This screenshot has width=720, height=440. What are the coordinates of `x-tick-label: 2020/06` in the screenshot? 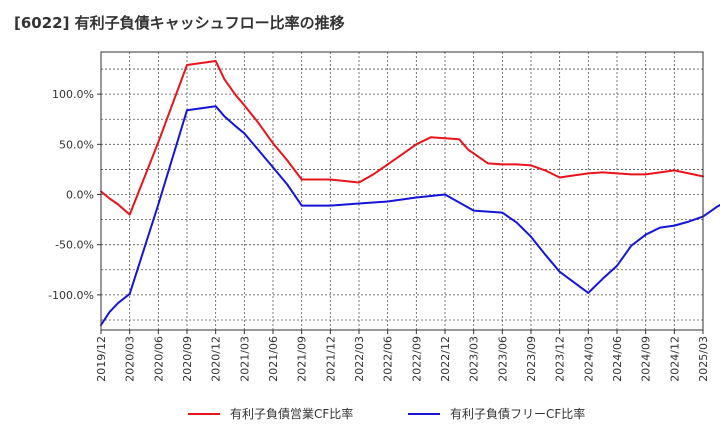 It's located at (158, 359).